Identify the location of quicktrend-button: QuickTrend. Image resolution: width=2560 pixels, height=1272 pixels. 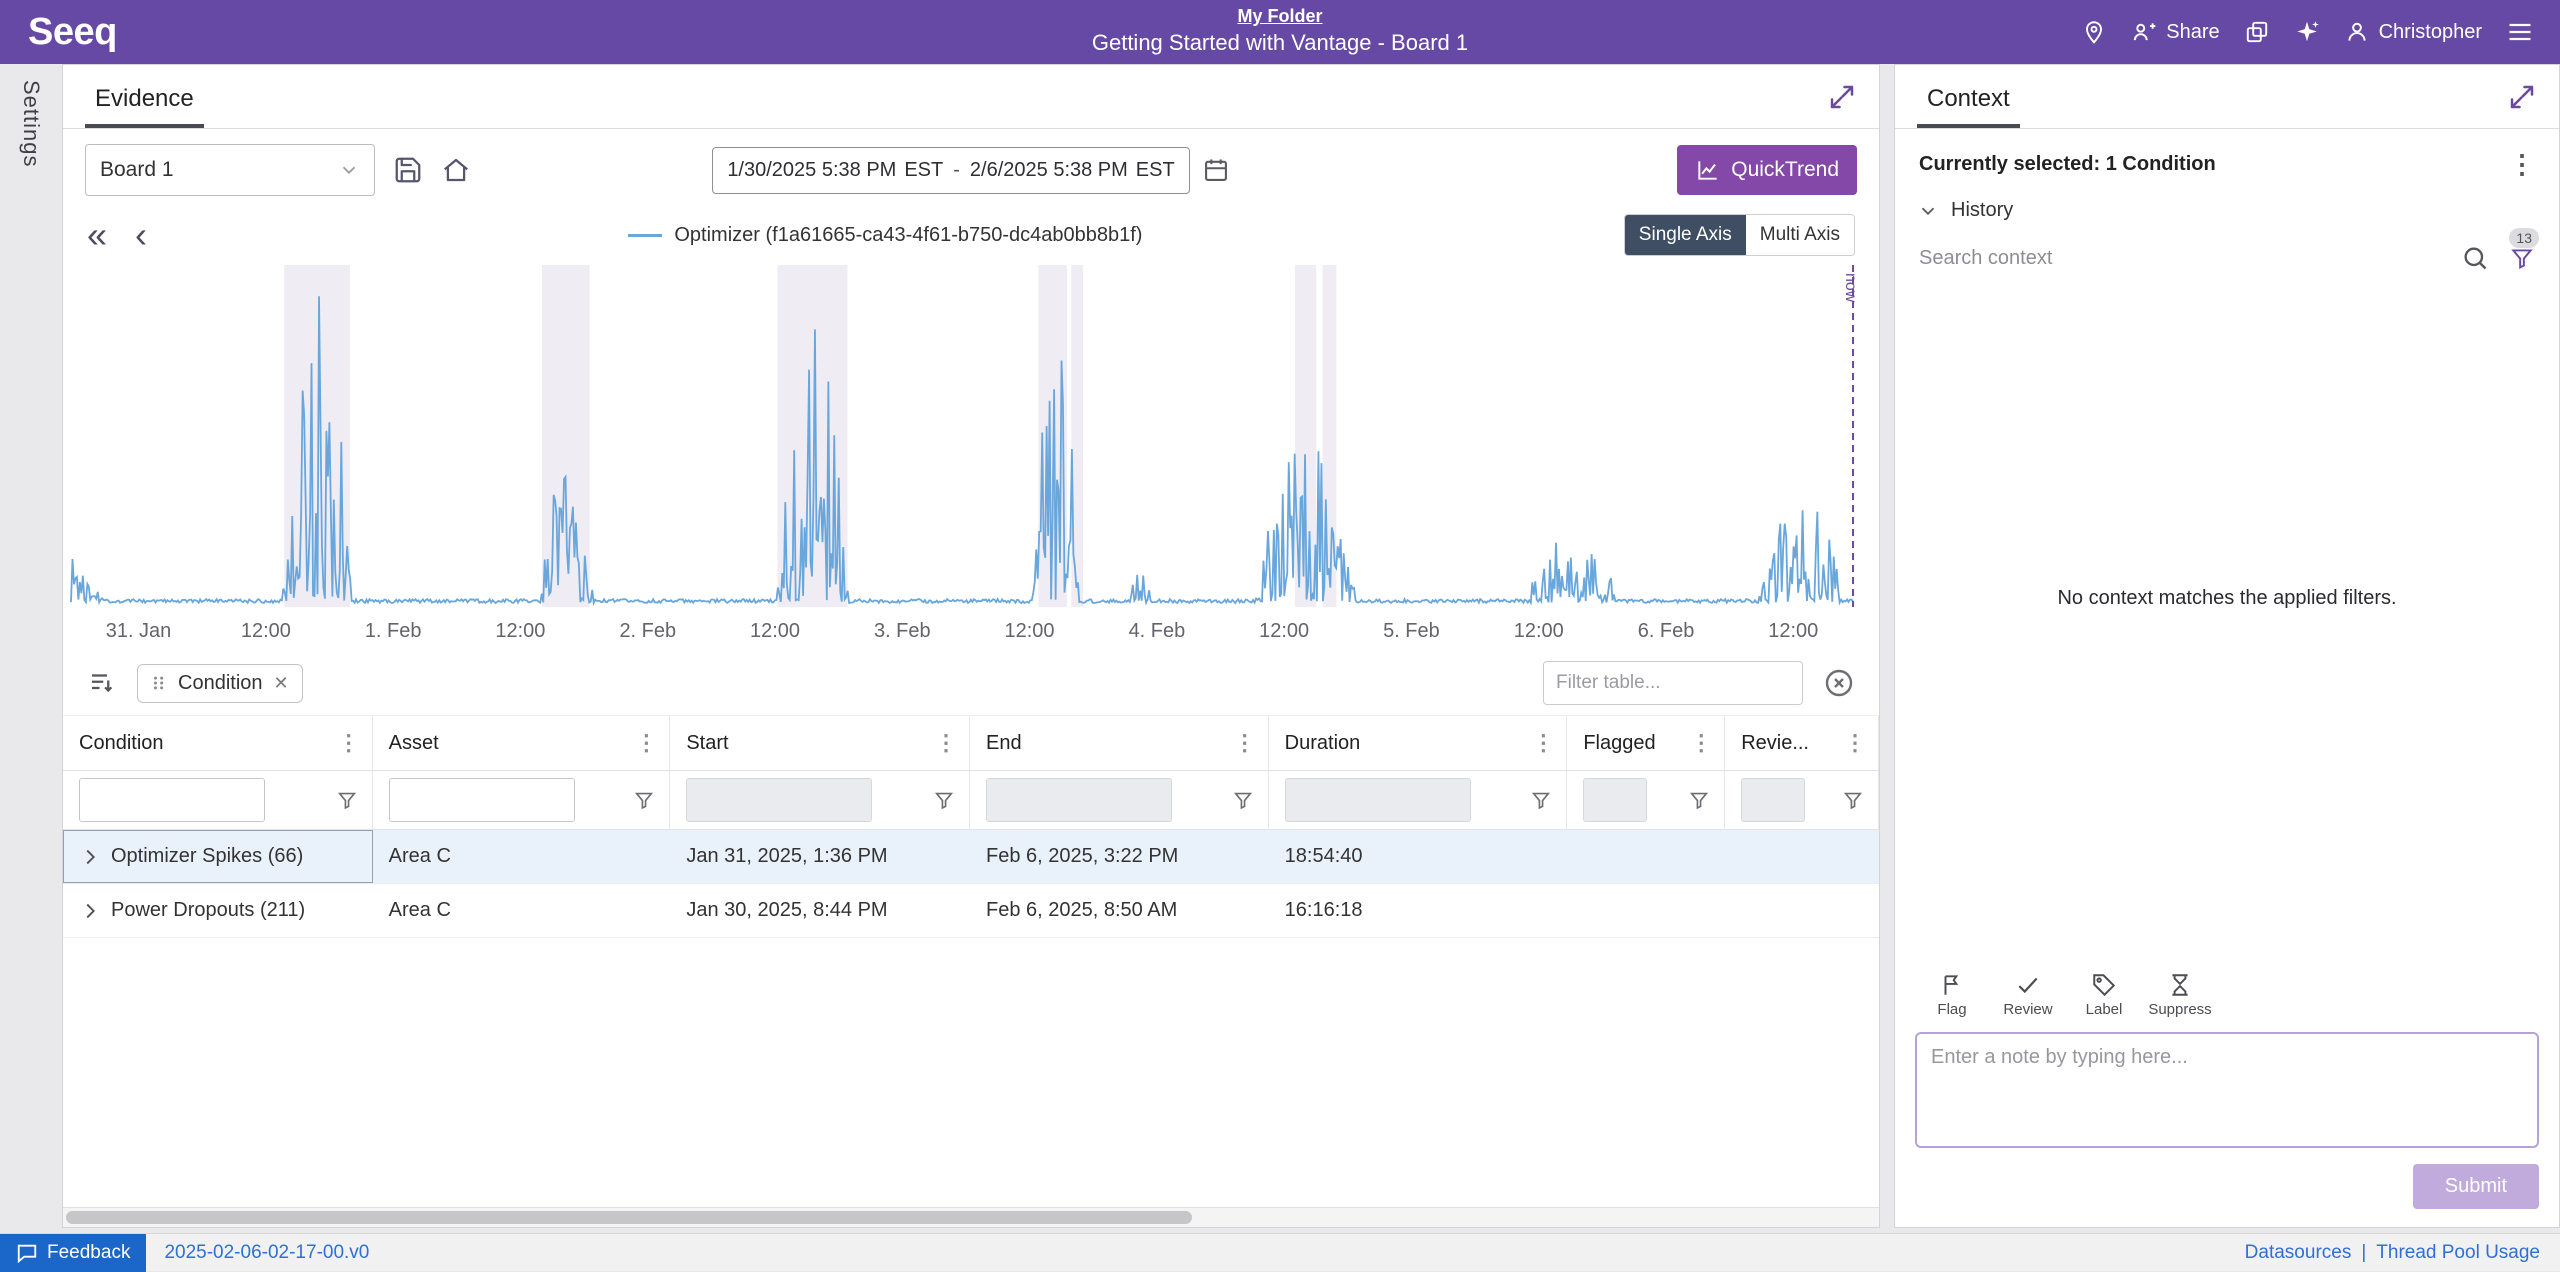
(1767, 170).